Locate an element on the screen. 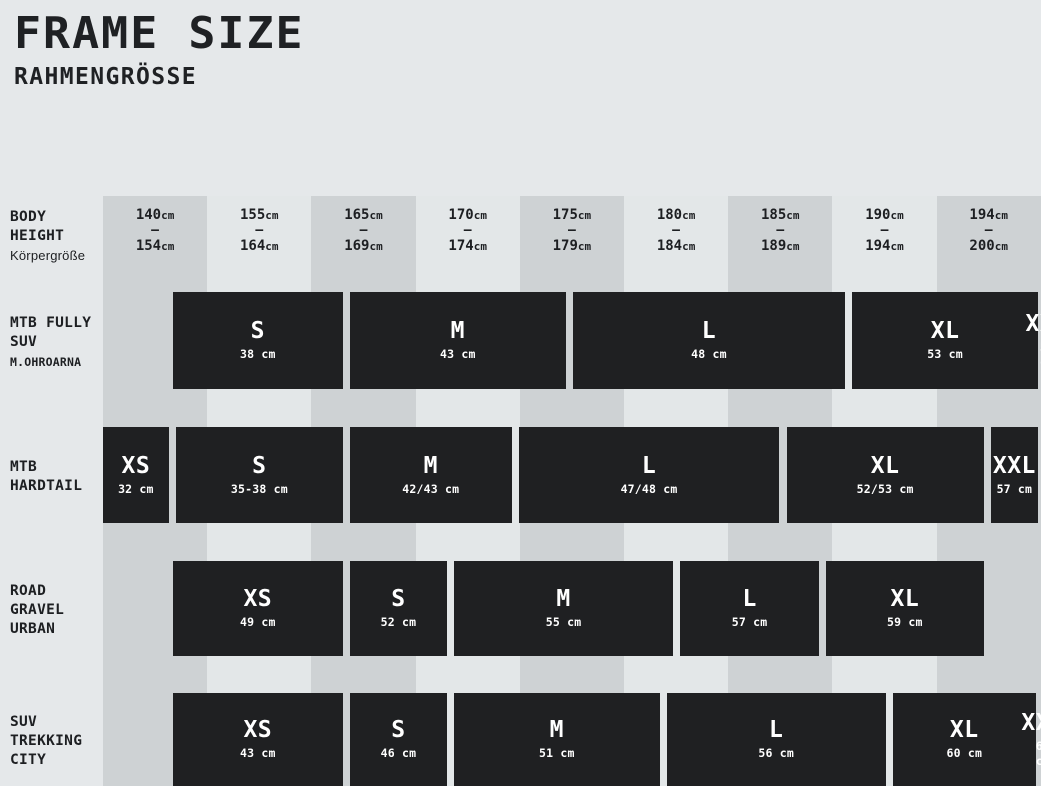 The height and width of the screenshot is (786, 1041). size-cell: XL 53 cm is located at coordinates (945, 340).